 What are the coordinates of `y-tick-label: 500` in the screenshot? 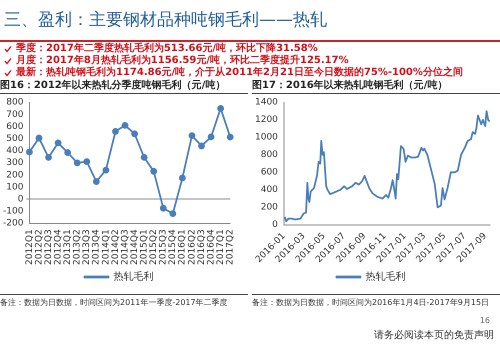 It's located at (15, 139).